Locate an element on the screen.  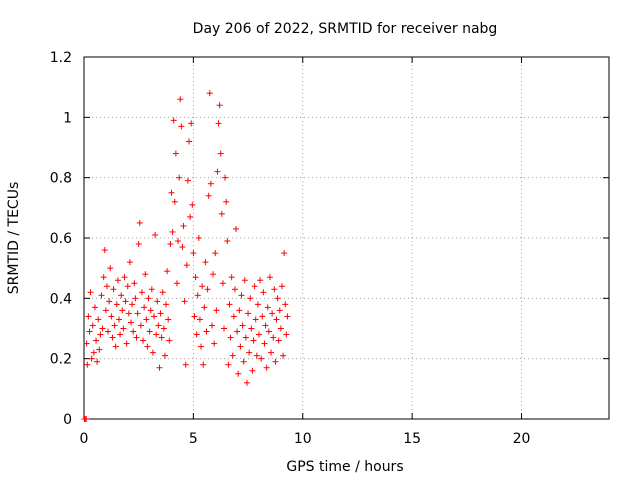
x-tick-label: 10 is located at coordinates (303, 439).